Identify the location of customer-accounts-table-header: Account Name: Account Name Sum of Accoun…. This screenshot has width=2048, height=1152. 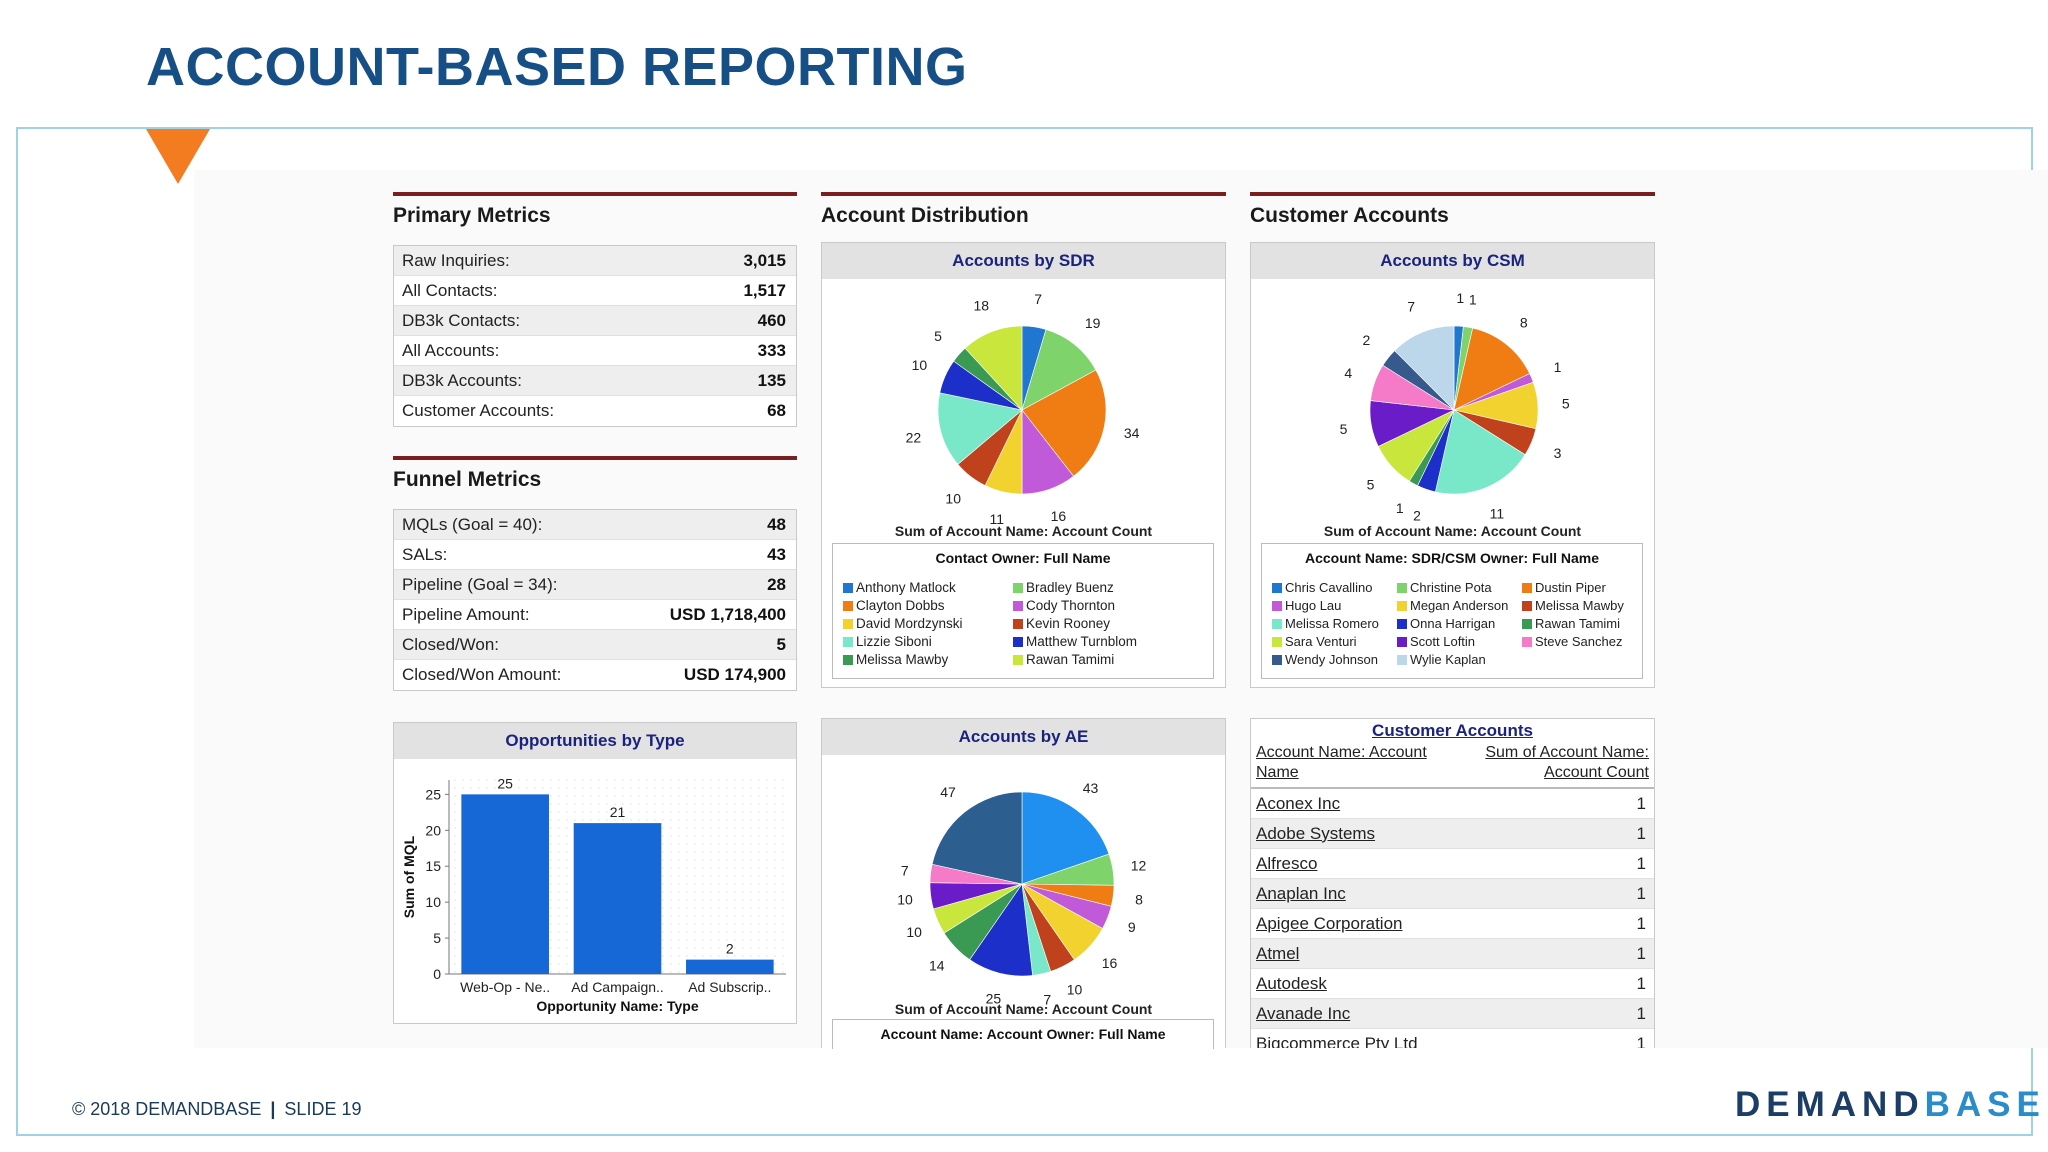
(1452, 765).